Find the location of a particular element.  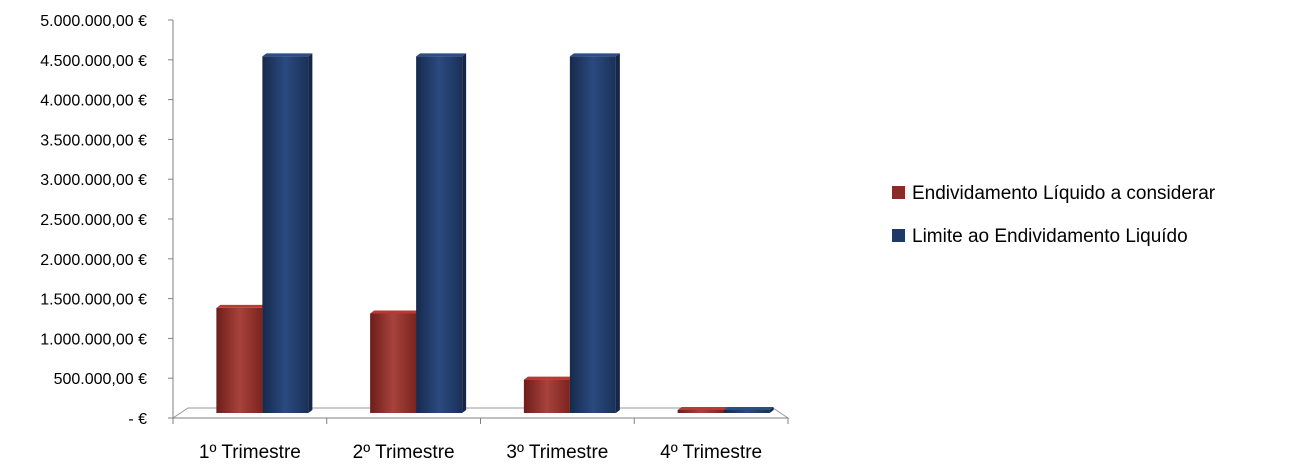

y-tick-label: 3.500.000,00 € is located at coordinates (93, 140).